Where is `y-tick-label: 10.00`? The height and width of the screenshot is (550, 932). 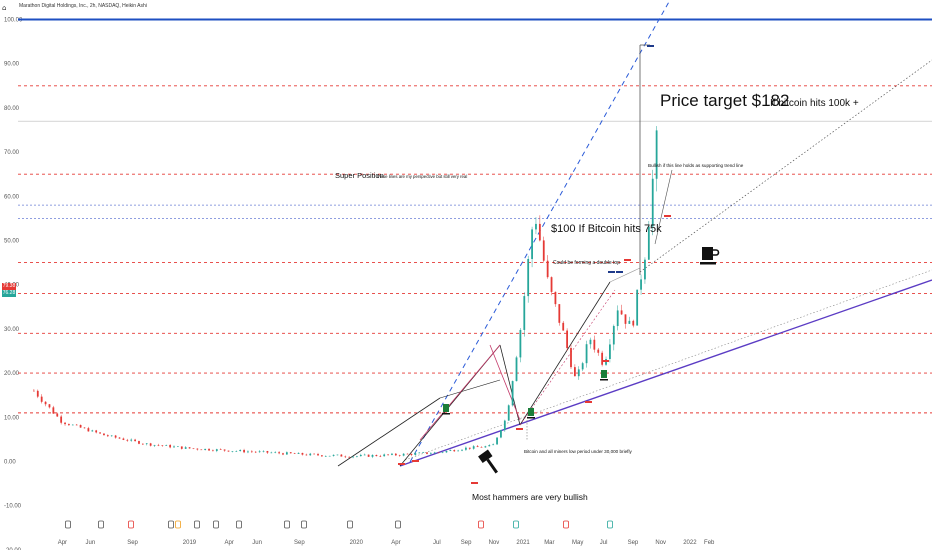 y-tick-label: 10.00 is located at coordinates (12, 418).